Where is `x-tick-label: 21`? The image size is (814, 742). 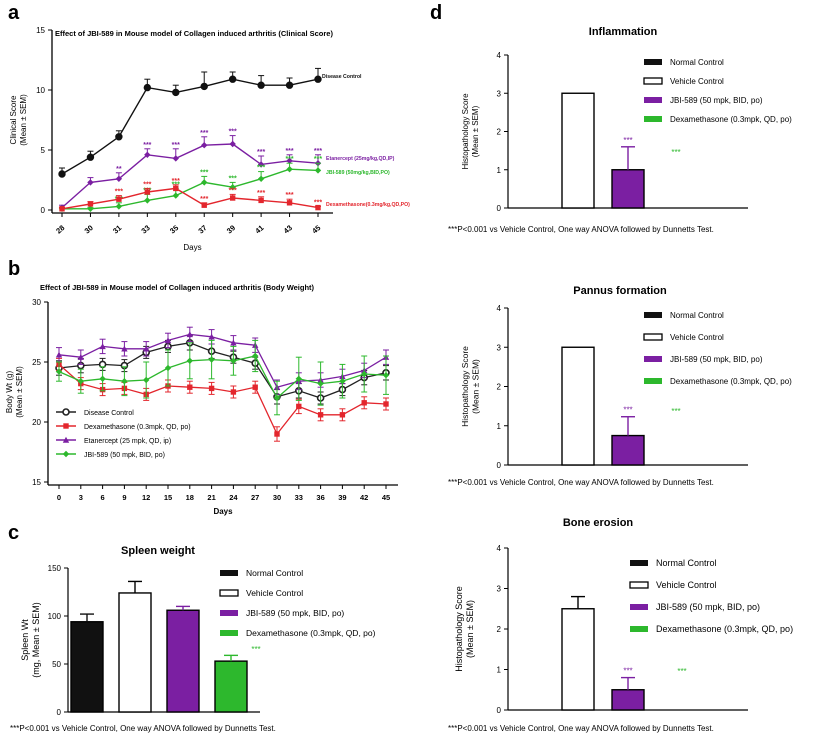 x-tick-label: 21 is located at coordinates (211, 497).